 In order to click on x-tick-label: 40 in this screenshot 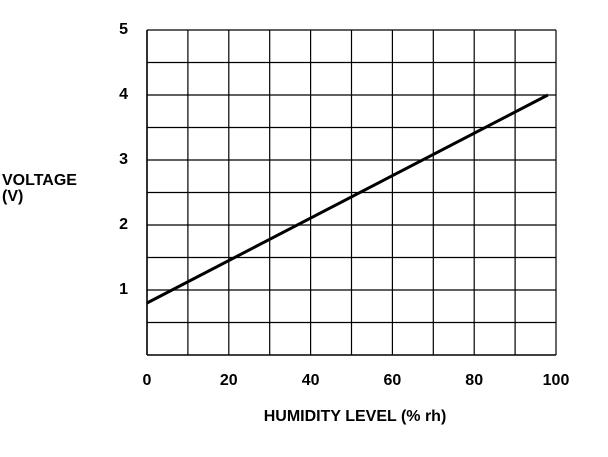, I will do `click(311, 380)`.